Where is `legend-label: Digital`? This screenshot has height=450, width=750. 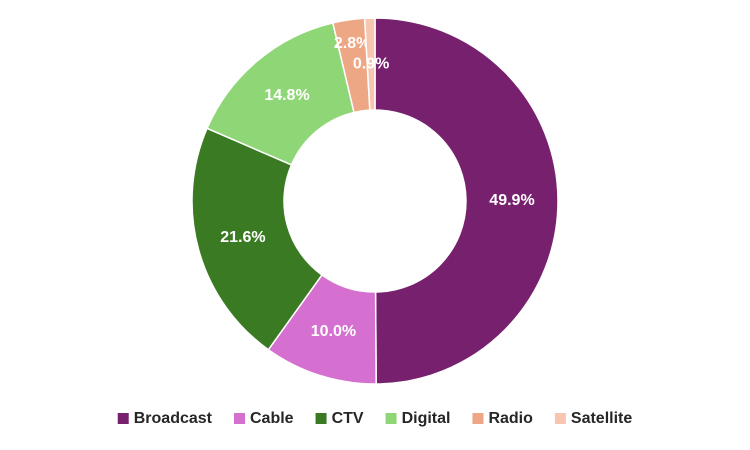 legend-label: Digital is located at coordinates (426, 418).